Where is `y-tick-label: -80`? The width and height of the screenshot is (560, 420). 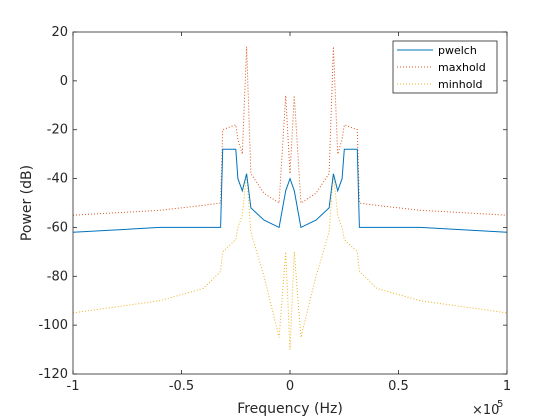
y-tick-label: -80 is located at coordinates (57, 276).